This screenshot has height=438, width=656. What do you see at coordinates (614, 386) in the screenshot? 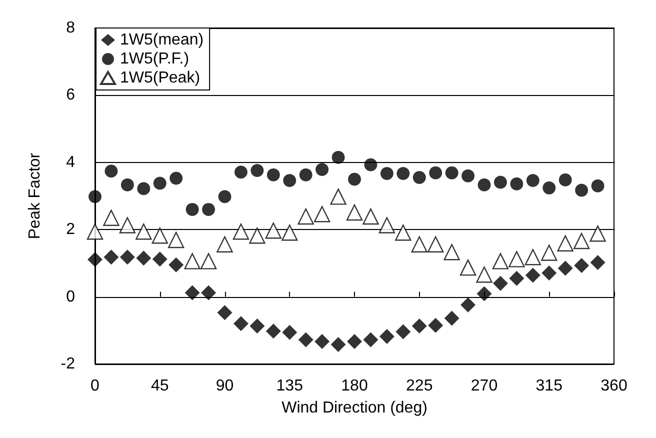
I see `x-tick-label: 360` at bounding box center [614, 386].